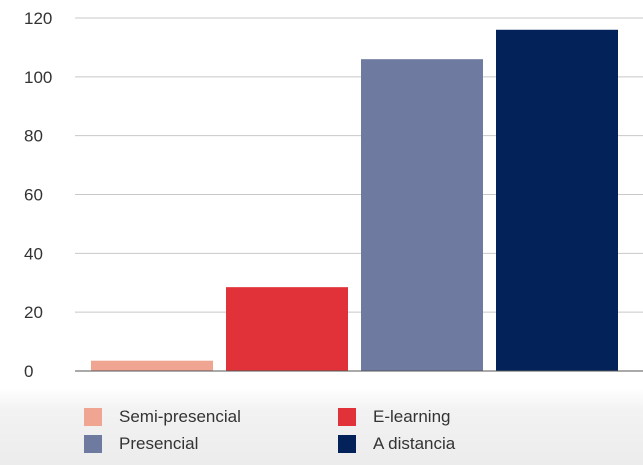 The height and width of the screenshot is (465, 643). What do you see at coordinates (38, 18) in the screenshot?
I see `y-tick-label: 120` at bounding box center [38, 18].